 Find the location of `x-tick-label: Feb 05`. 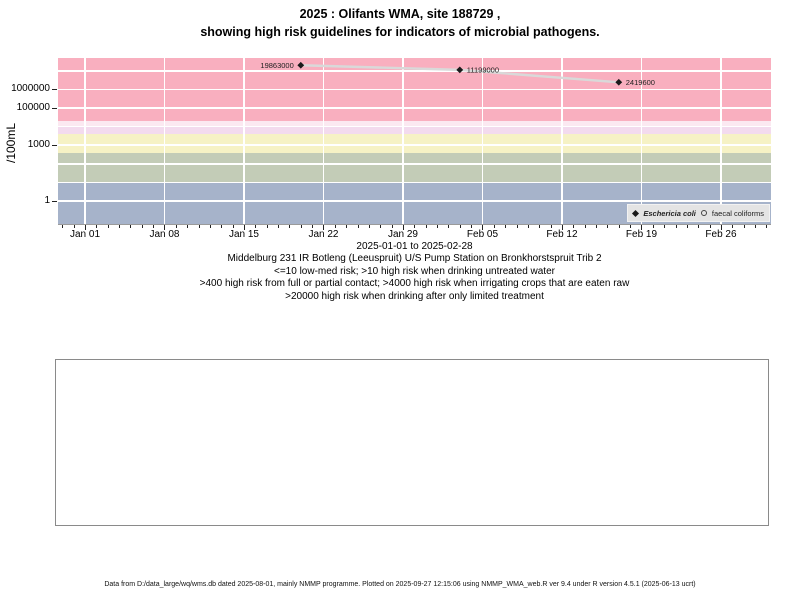

x-tick-label: Feb 05 is located at coordinates (482, 234).